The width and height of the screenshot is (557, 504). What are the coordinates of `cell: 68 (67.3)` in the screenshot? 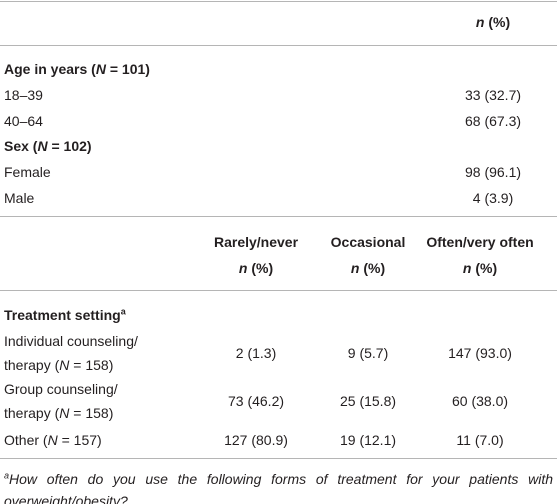 It's located at (493, 121).